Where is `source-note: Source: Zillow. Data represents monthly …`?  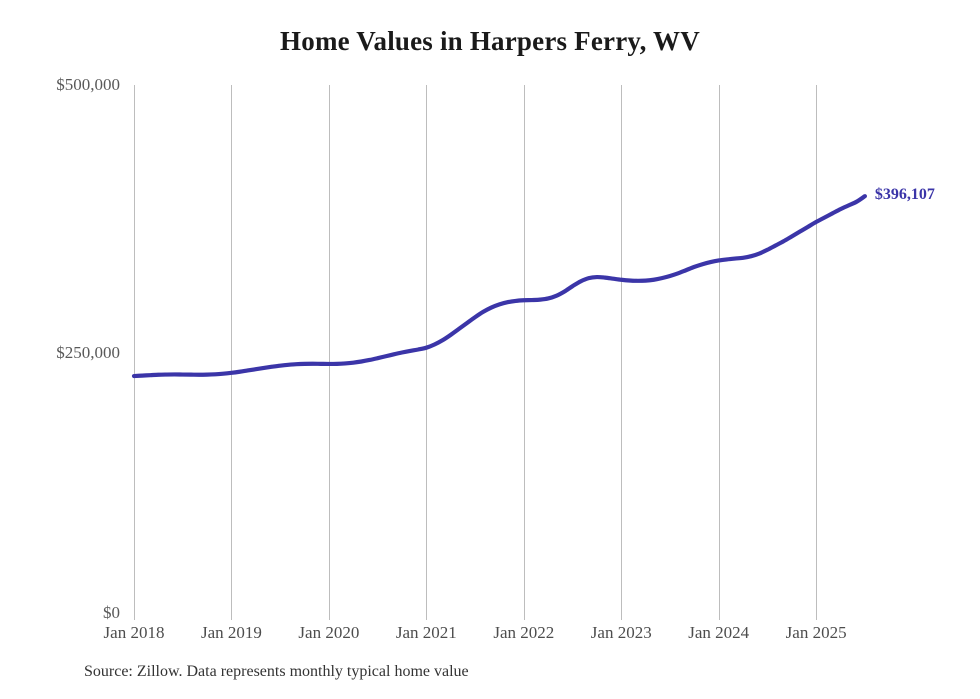
source-note: Source: Zillow. Data represents monthly … is located at coordinates (276, 671).